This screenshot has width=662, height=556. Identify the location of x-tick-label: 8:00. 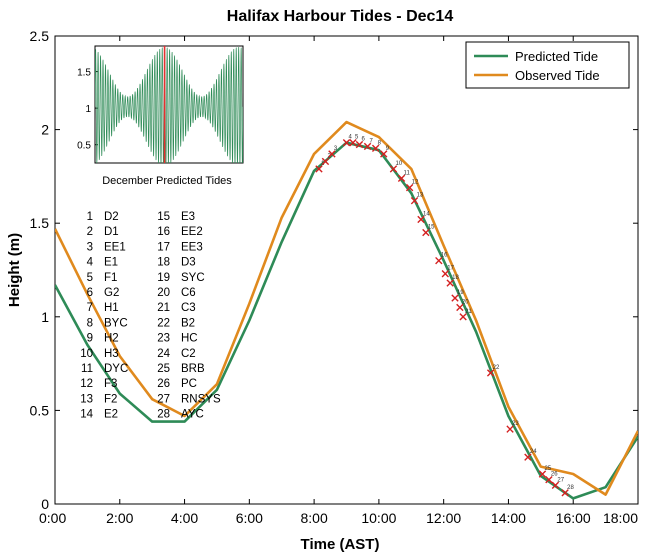
(313, 518).